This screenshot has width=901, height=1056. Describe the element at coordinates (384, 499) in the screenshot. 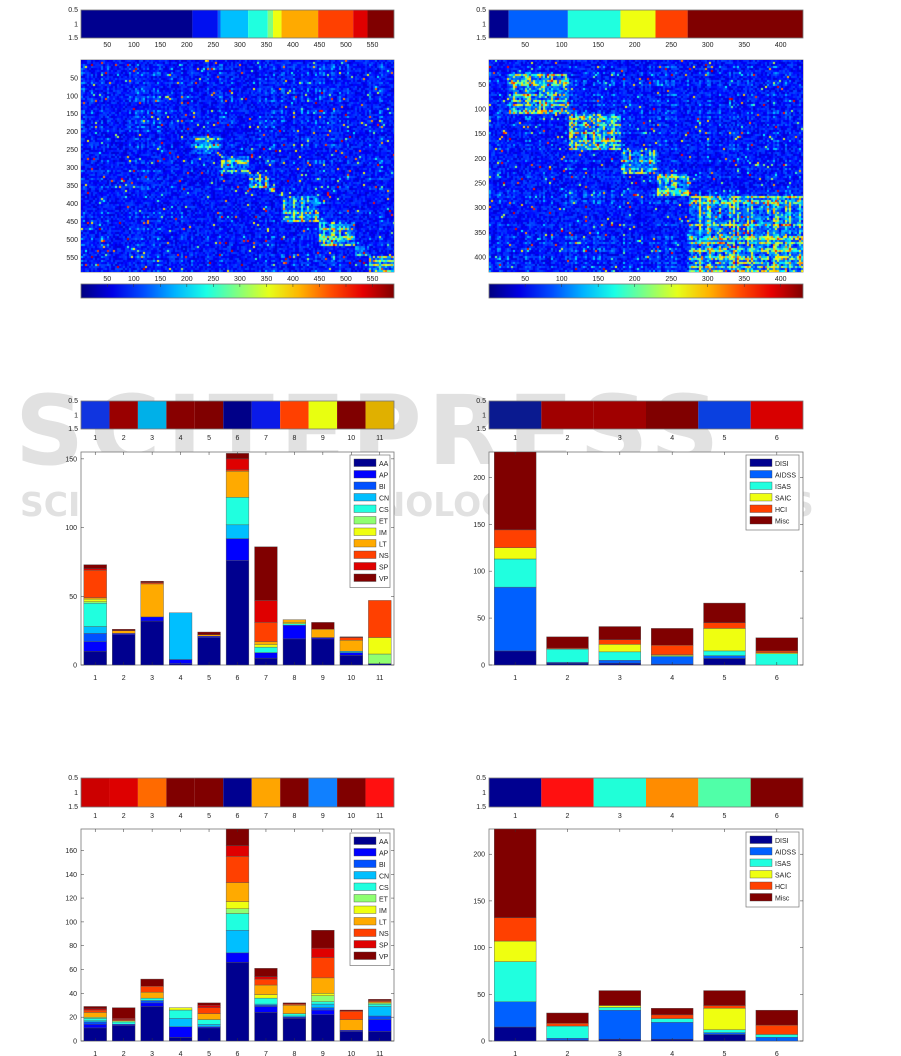

I see `legend-label: CN` at that location.